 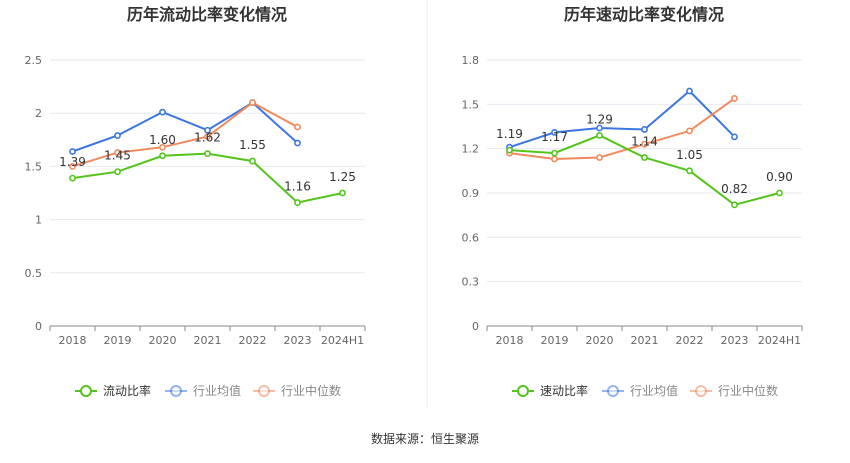 What do you see at coordinates (425, 438) in the screenshot?
I see `data-source-label: 数据来源：恒生聚源` at bounding box center [425, 438].